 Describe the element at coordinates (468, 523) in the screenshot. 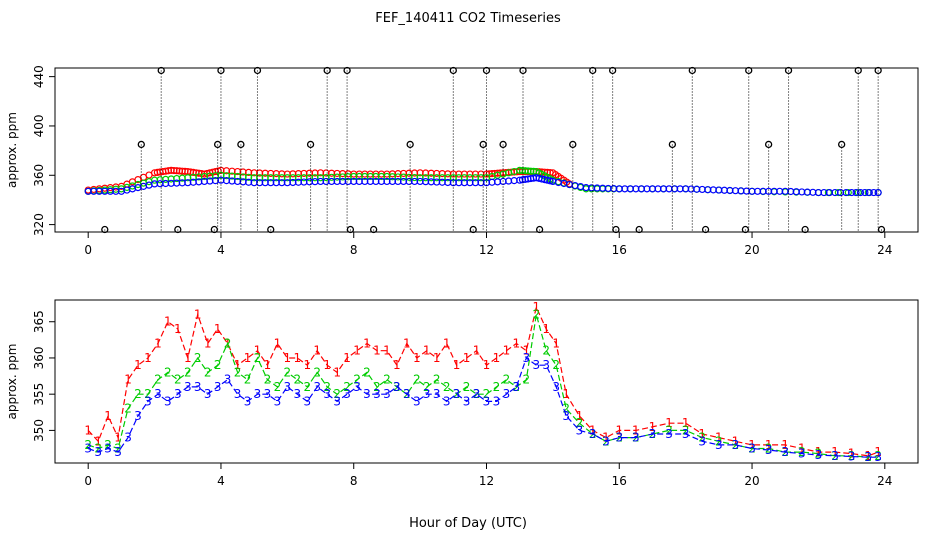

I see `x-axis-label: Hour of Day (UTC)` at that location.